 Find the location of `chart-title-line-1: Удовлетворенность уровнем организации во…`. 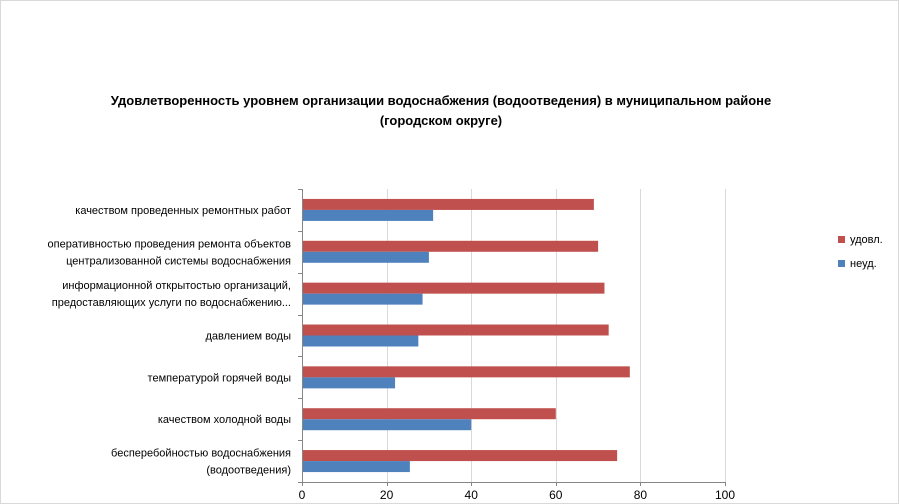

chart-title-line-1: Удовлетворенность уровнем организации во… is located at coordinates (441, 100).